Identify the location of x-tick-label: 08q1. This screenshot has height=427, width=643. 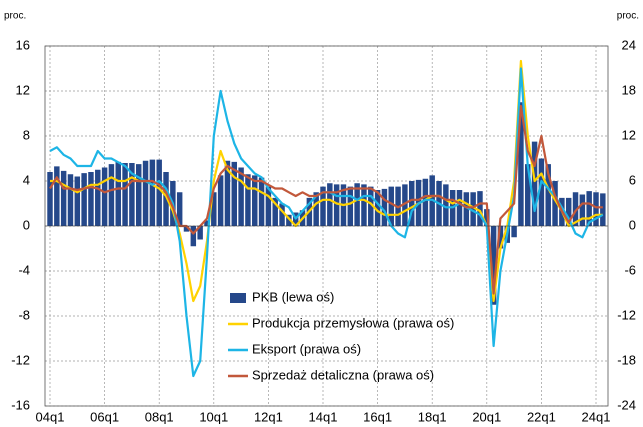
(159, 416).